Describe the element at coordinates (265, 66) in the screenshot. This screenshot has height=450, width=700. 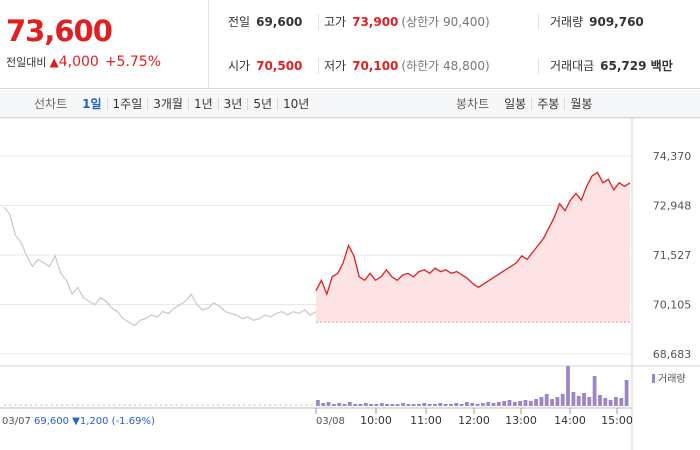
I see `stat-open: 시가 70,500` at that location.